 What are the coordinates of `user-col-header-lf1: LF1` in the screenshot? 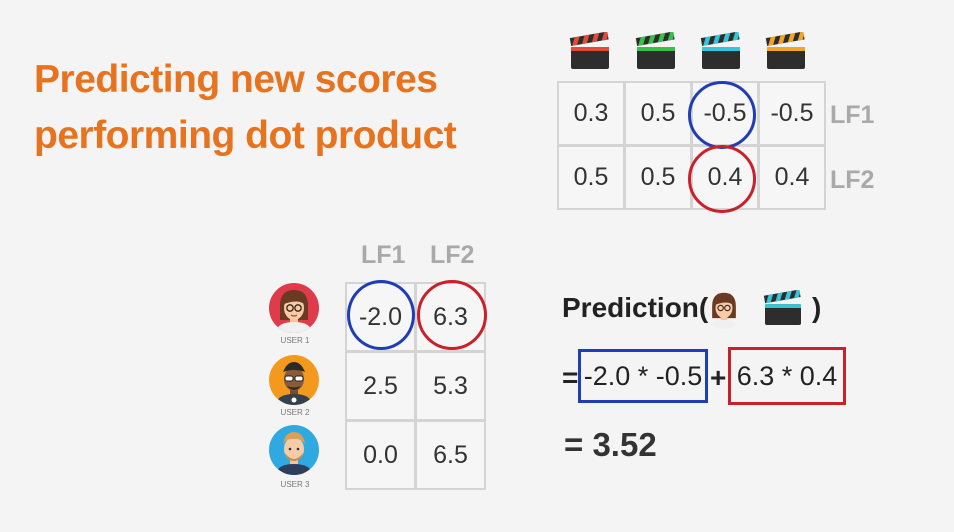 It's located at (383, 255).